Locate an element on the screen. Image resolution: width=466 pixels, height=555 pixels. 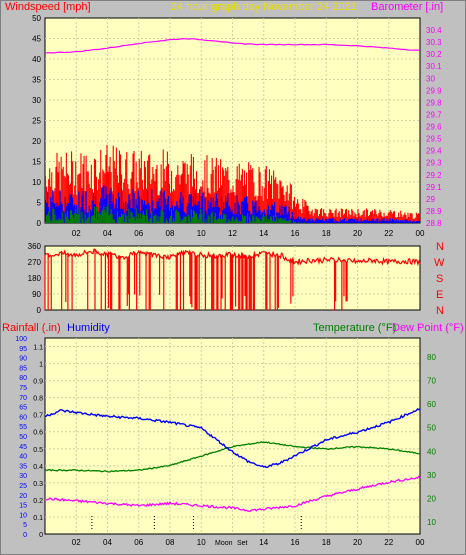
barometer-y-tick: 29.4 is located at coordinates (434, 151).